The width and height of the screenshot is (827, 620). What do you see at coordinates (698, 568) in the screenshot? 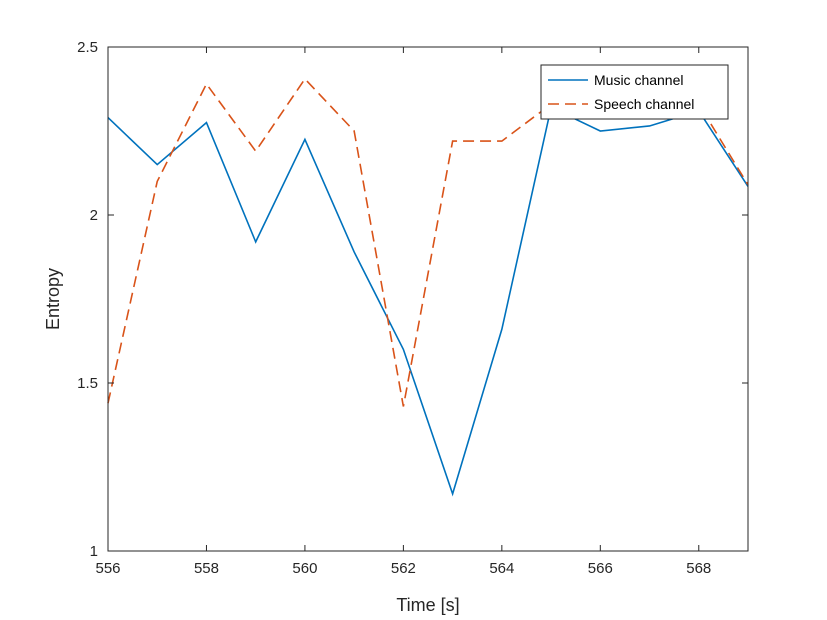
I see `x-tick-label: 568` at bounding box center [698, 568].